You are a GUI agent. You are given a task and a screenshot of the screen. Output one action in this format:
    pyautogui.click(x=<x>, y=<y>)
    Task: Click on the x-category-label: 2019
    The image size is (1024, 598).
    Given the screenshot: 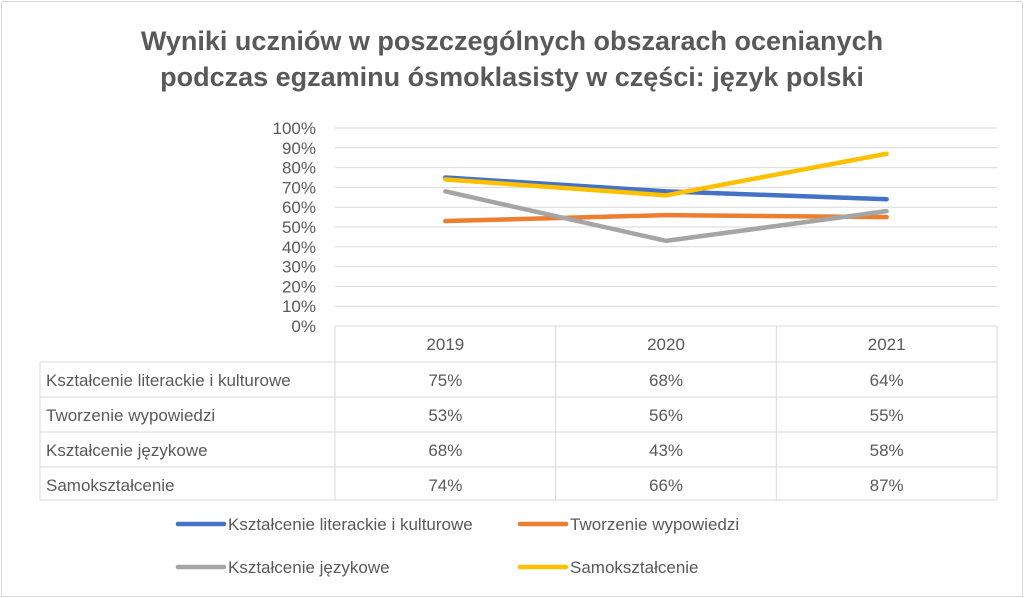 What is the action you would take?
    pyautogui.click(x=445, y=344)
    